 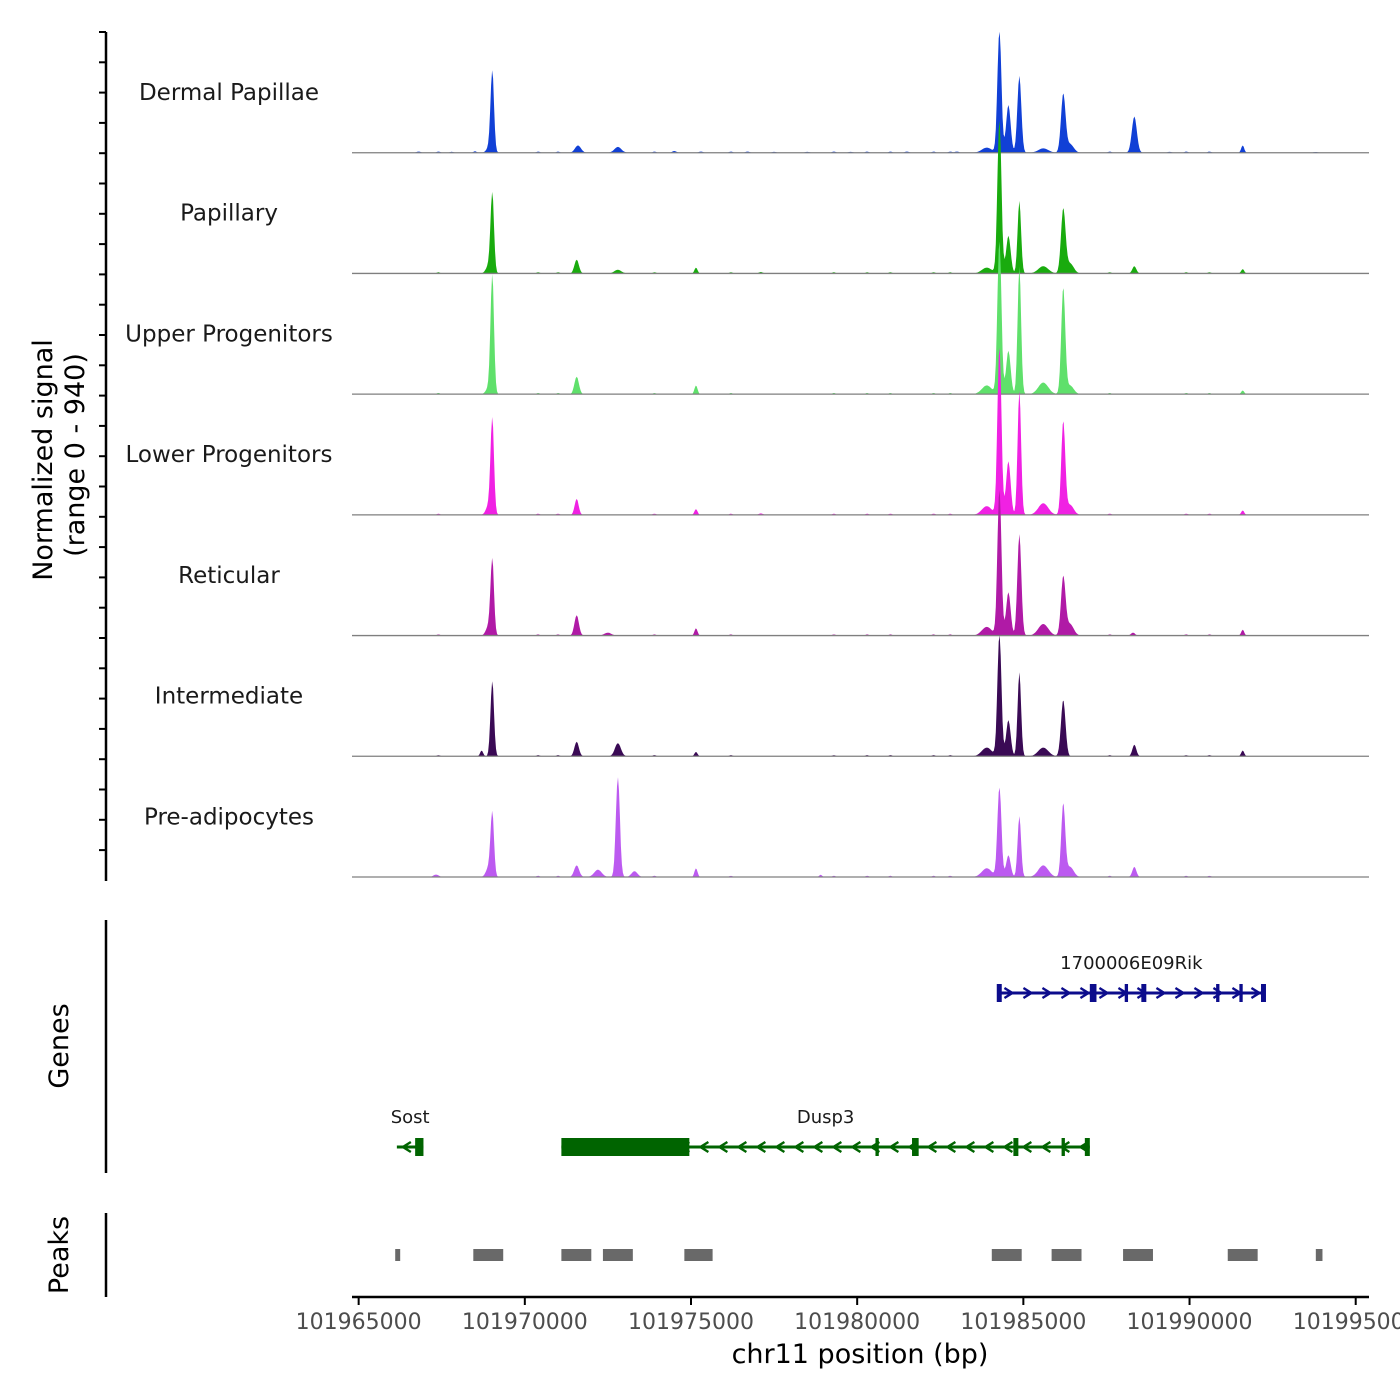 I want to click on gene-1700006e09rik: 1700006E09Rik, so click(x=1131, y=977).